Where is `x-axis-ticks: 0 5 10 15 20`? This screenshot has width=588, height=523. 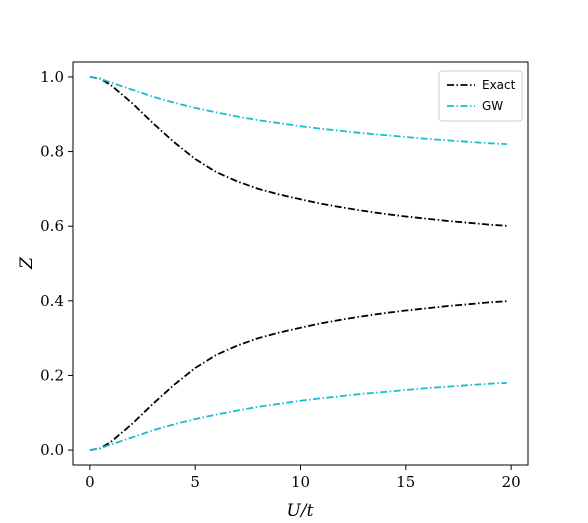
x-axis-ticks: 0 5 10 15 20 is located at coordinates (303, 478).